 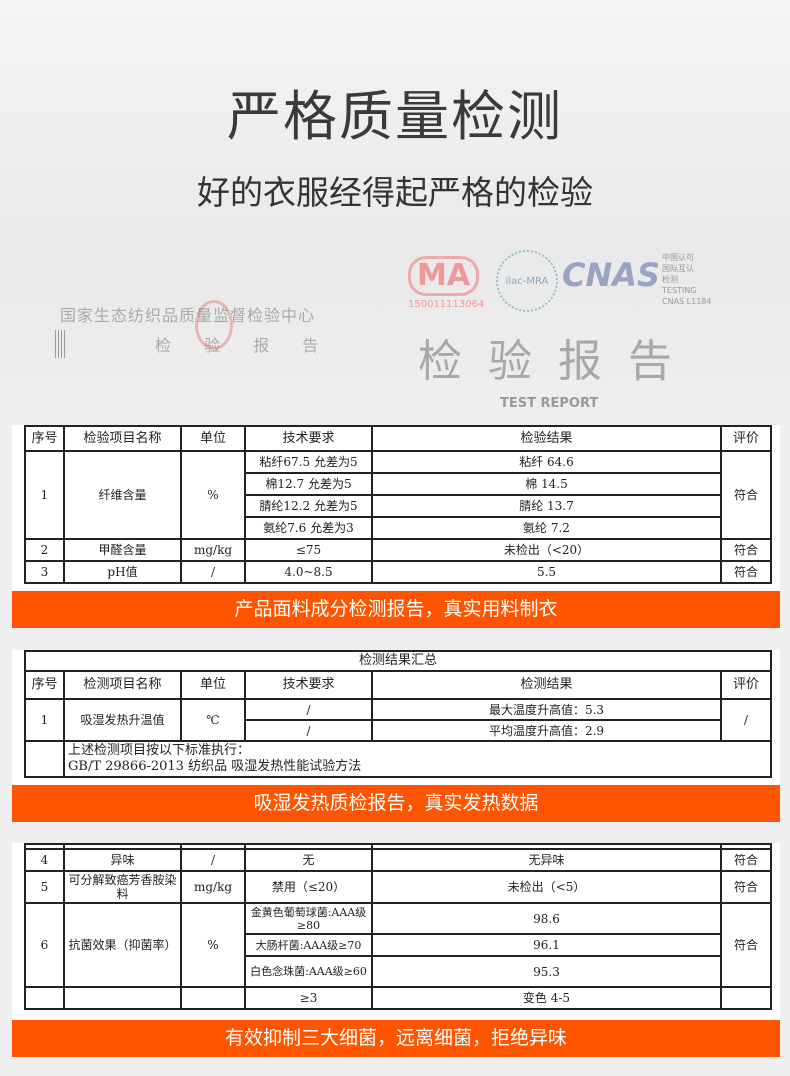 I want to click on cell-item: 抗菌效果（抑菌率）, so click(x=122, y=945).